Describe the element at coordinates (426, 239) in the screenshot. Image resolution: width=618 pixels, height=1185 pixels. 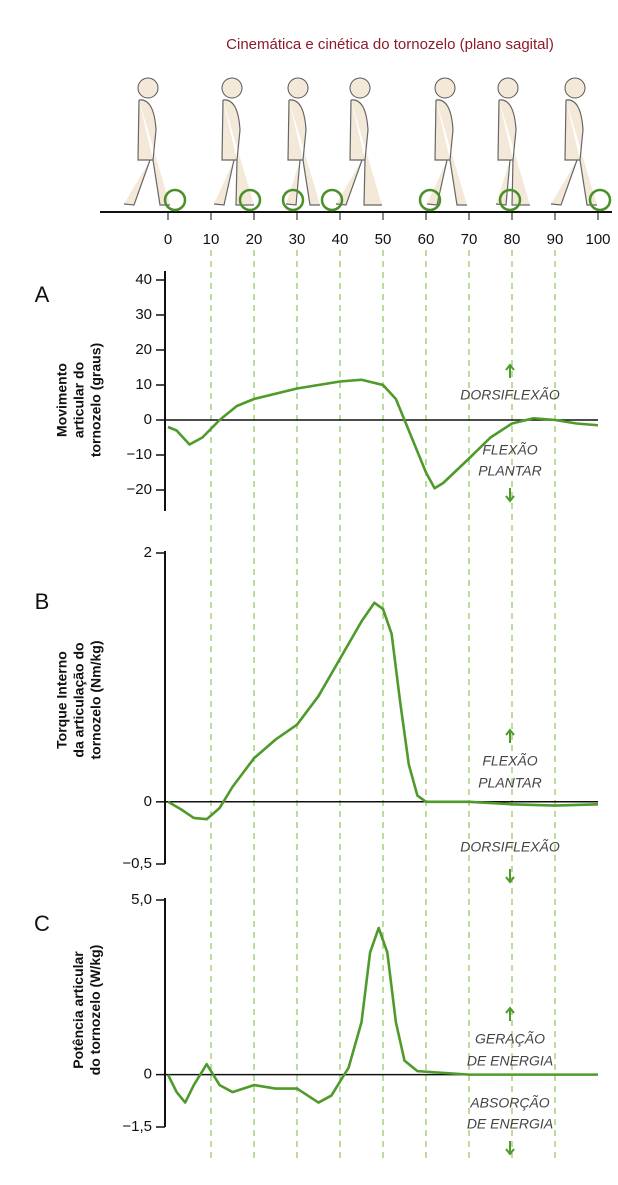
I see `x-tick-label: 60` at that location.